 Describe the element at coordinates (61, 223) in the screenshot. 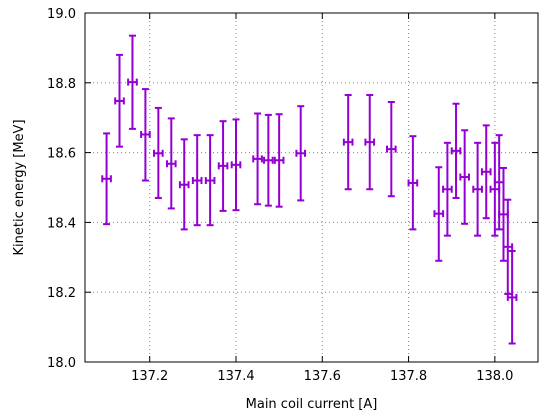

I see `y-tick-label: 18.4` at that location.